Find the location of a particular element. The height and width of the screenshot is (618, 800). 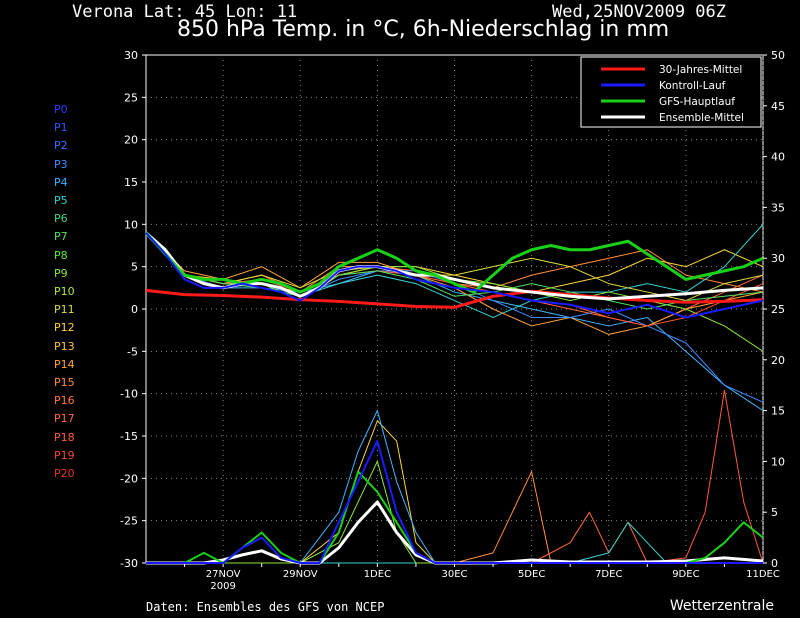

temperature-member-line is located at coordinates (454, 271).